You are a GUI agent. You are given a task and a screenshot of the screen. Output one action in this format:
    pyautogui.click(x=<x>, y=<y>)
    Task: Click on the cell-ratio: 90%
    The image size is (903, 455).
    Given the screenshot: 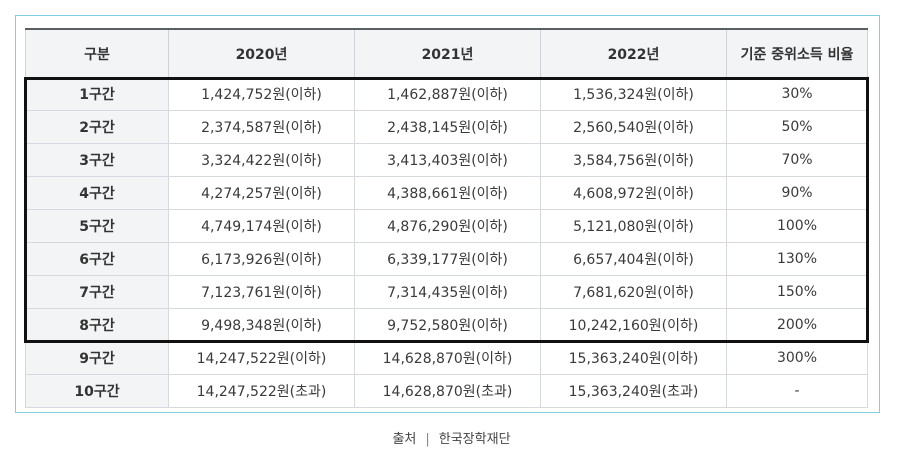 What is the action you would take?
    pyautogui.click(x=797, y=193)
    